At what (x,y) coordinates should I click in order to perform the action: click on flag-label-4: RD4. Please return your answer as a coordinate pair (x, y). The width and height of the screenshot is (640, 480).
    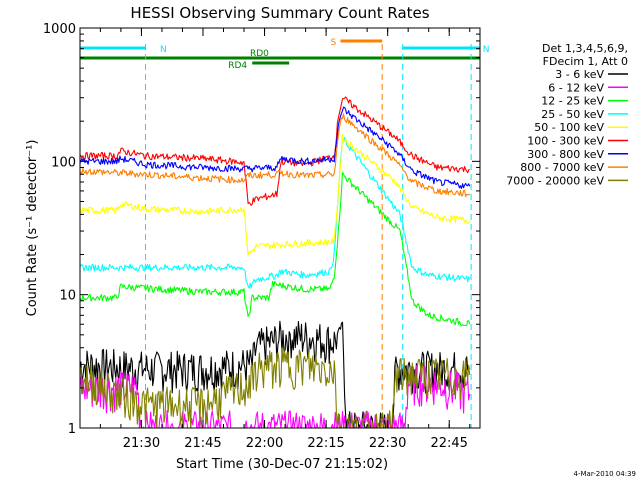
    Looking at the image, I should click on (237, 66).